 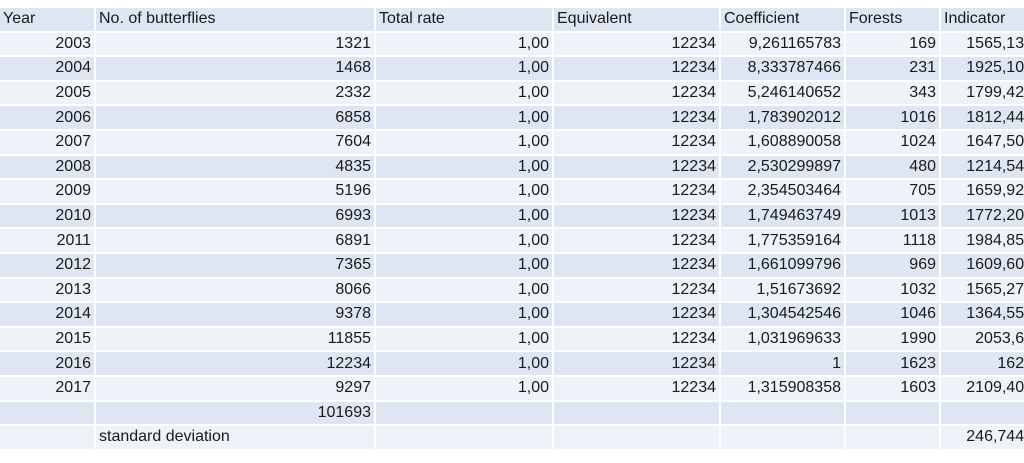 I want to click on cell-coefficient: 5,246140652, so click(x=782, y=93).